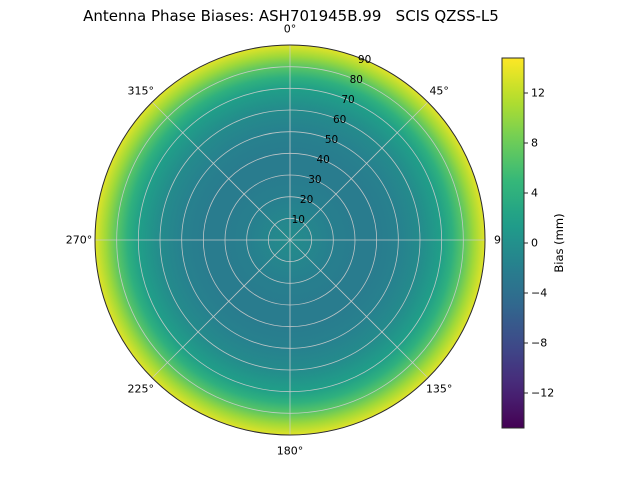 The width and height of the screenshot is (640, 480). I want to click on theta-tick-label: 135°, so click(439, 389).